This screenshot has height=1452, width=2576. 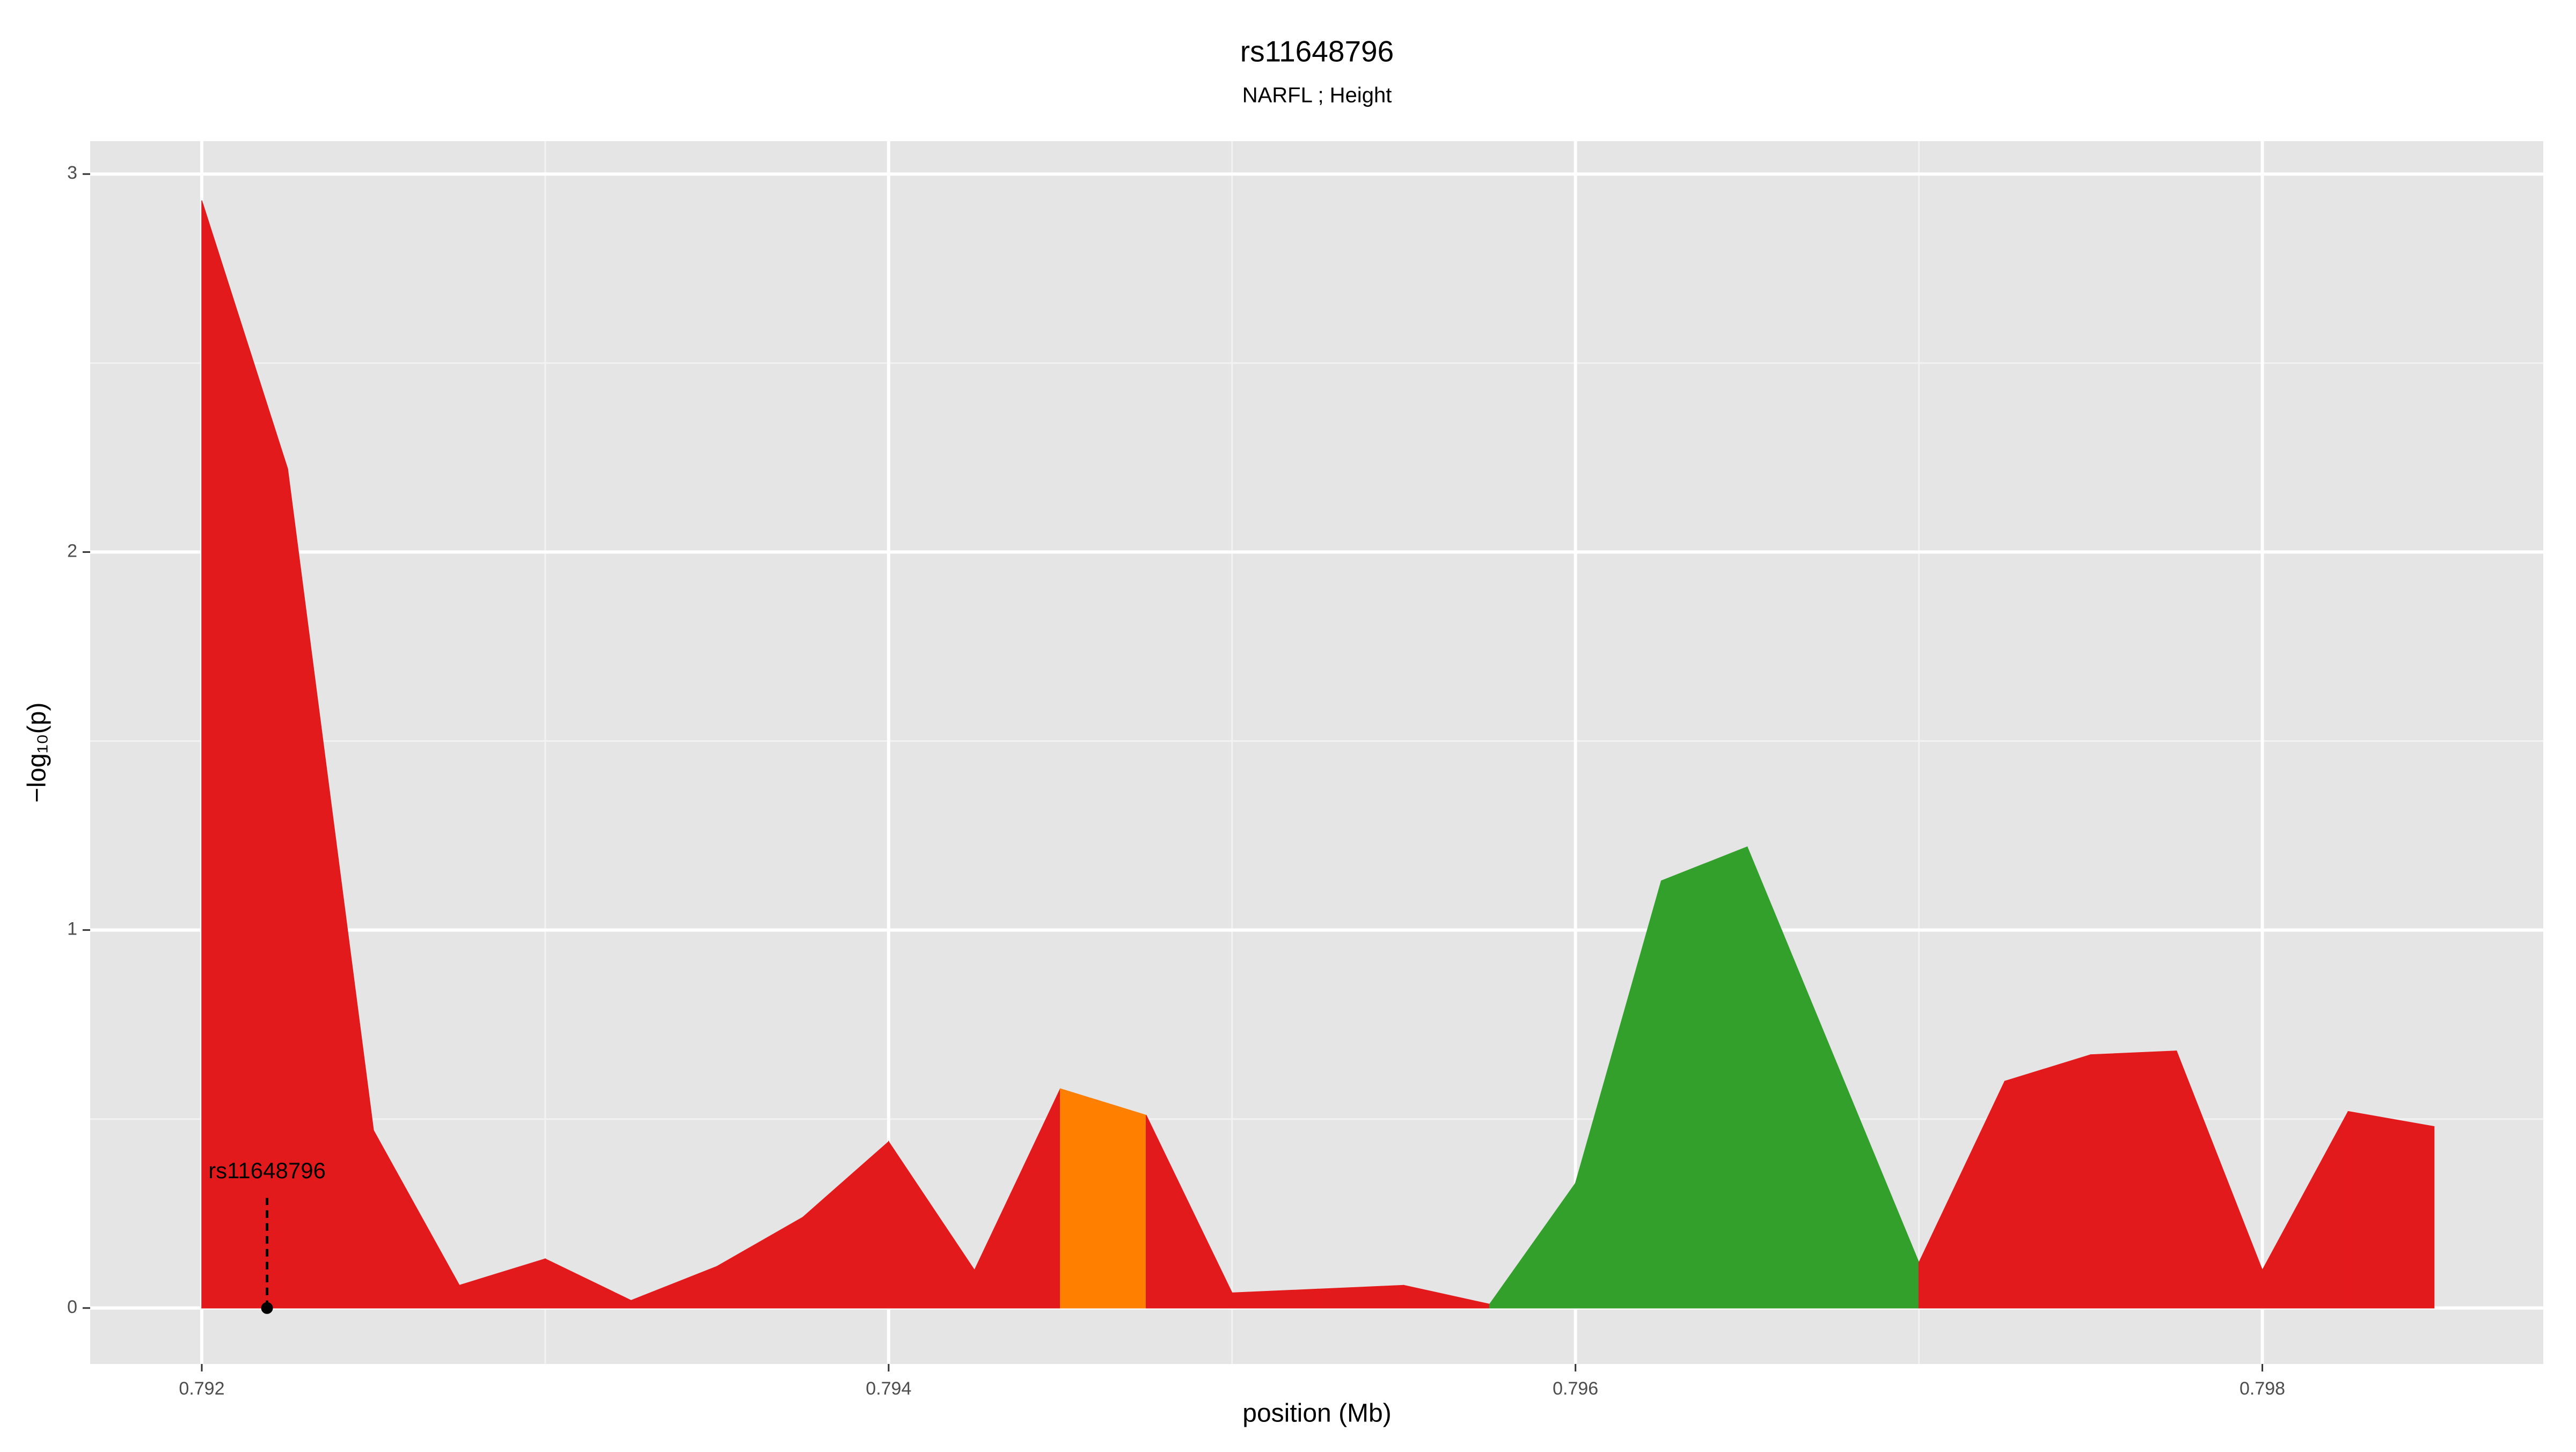 I want to click on x-tick-label: 0.792, so click(x=201, y=1388).